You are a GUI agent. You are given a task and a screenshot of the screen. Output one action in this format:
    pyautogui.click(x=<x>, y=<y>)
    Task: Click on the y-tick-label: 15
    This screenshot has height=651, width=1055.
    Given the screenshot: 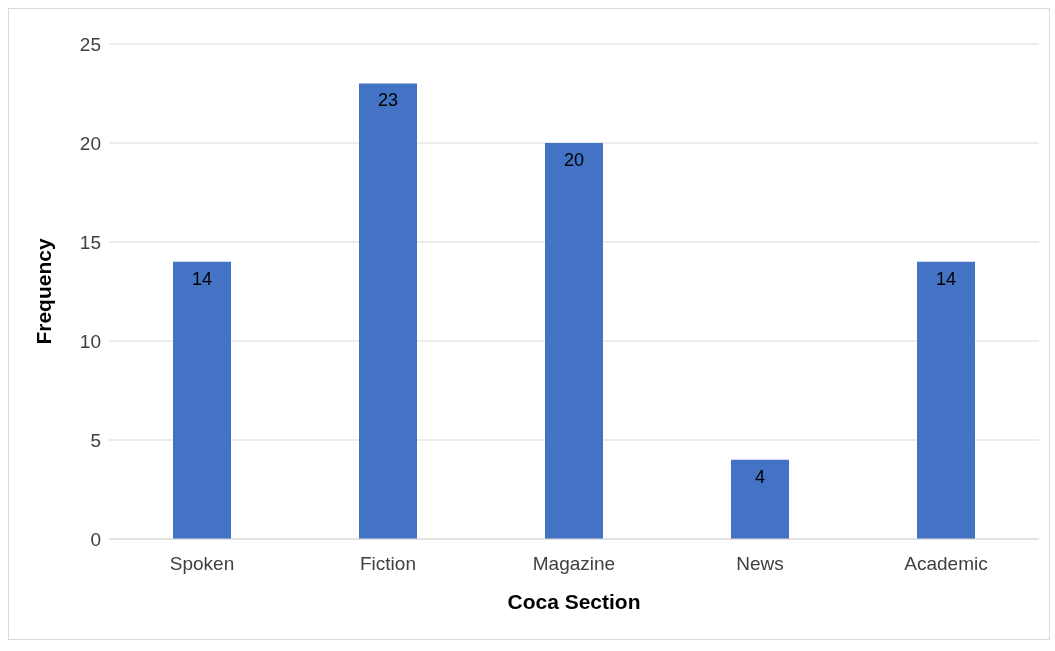 What is the action you would take?
    pyautogui.click(x=90, y=242)
    